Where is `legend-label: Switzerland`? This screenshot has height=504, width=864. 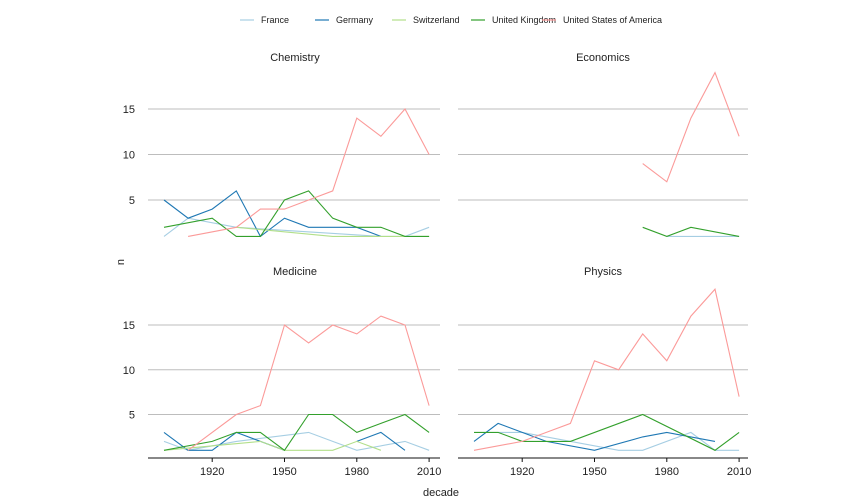
legend-label: Switzerland is located at coordinates (436, 20).